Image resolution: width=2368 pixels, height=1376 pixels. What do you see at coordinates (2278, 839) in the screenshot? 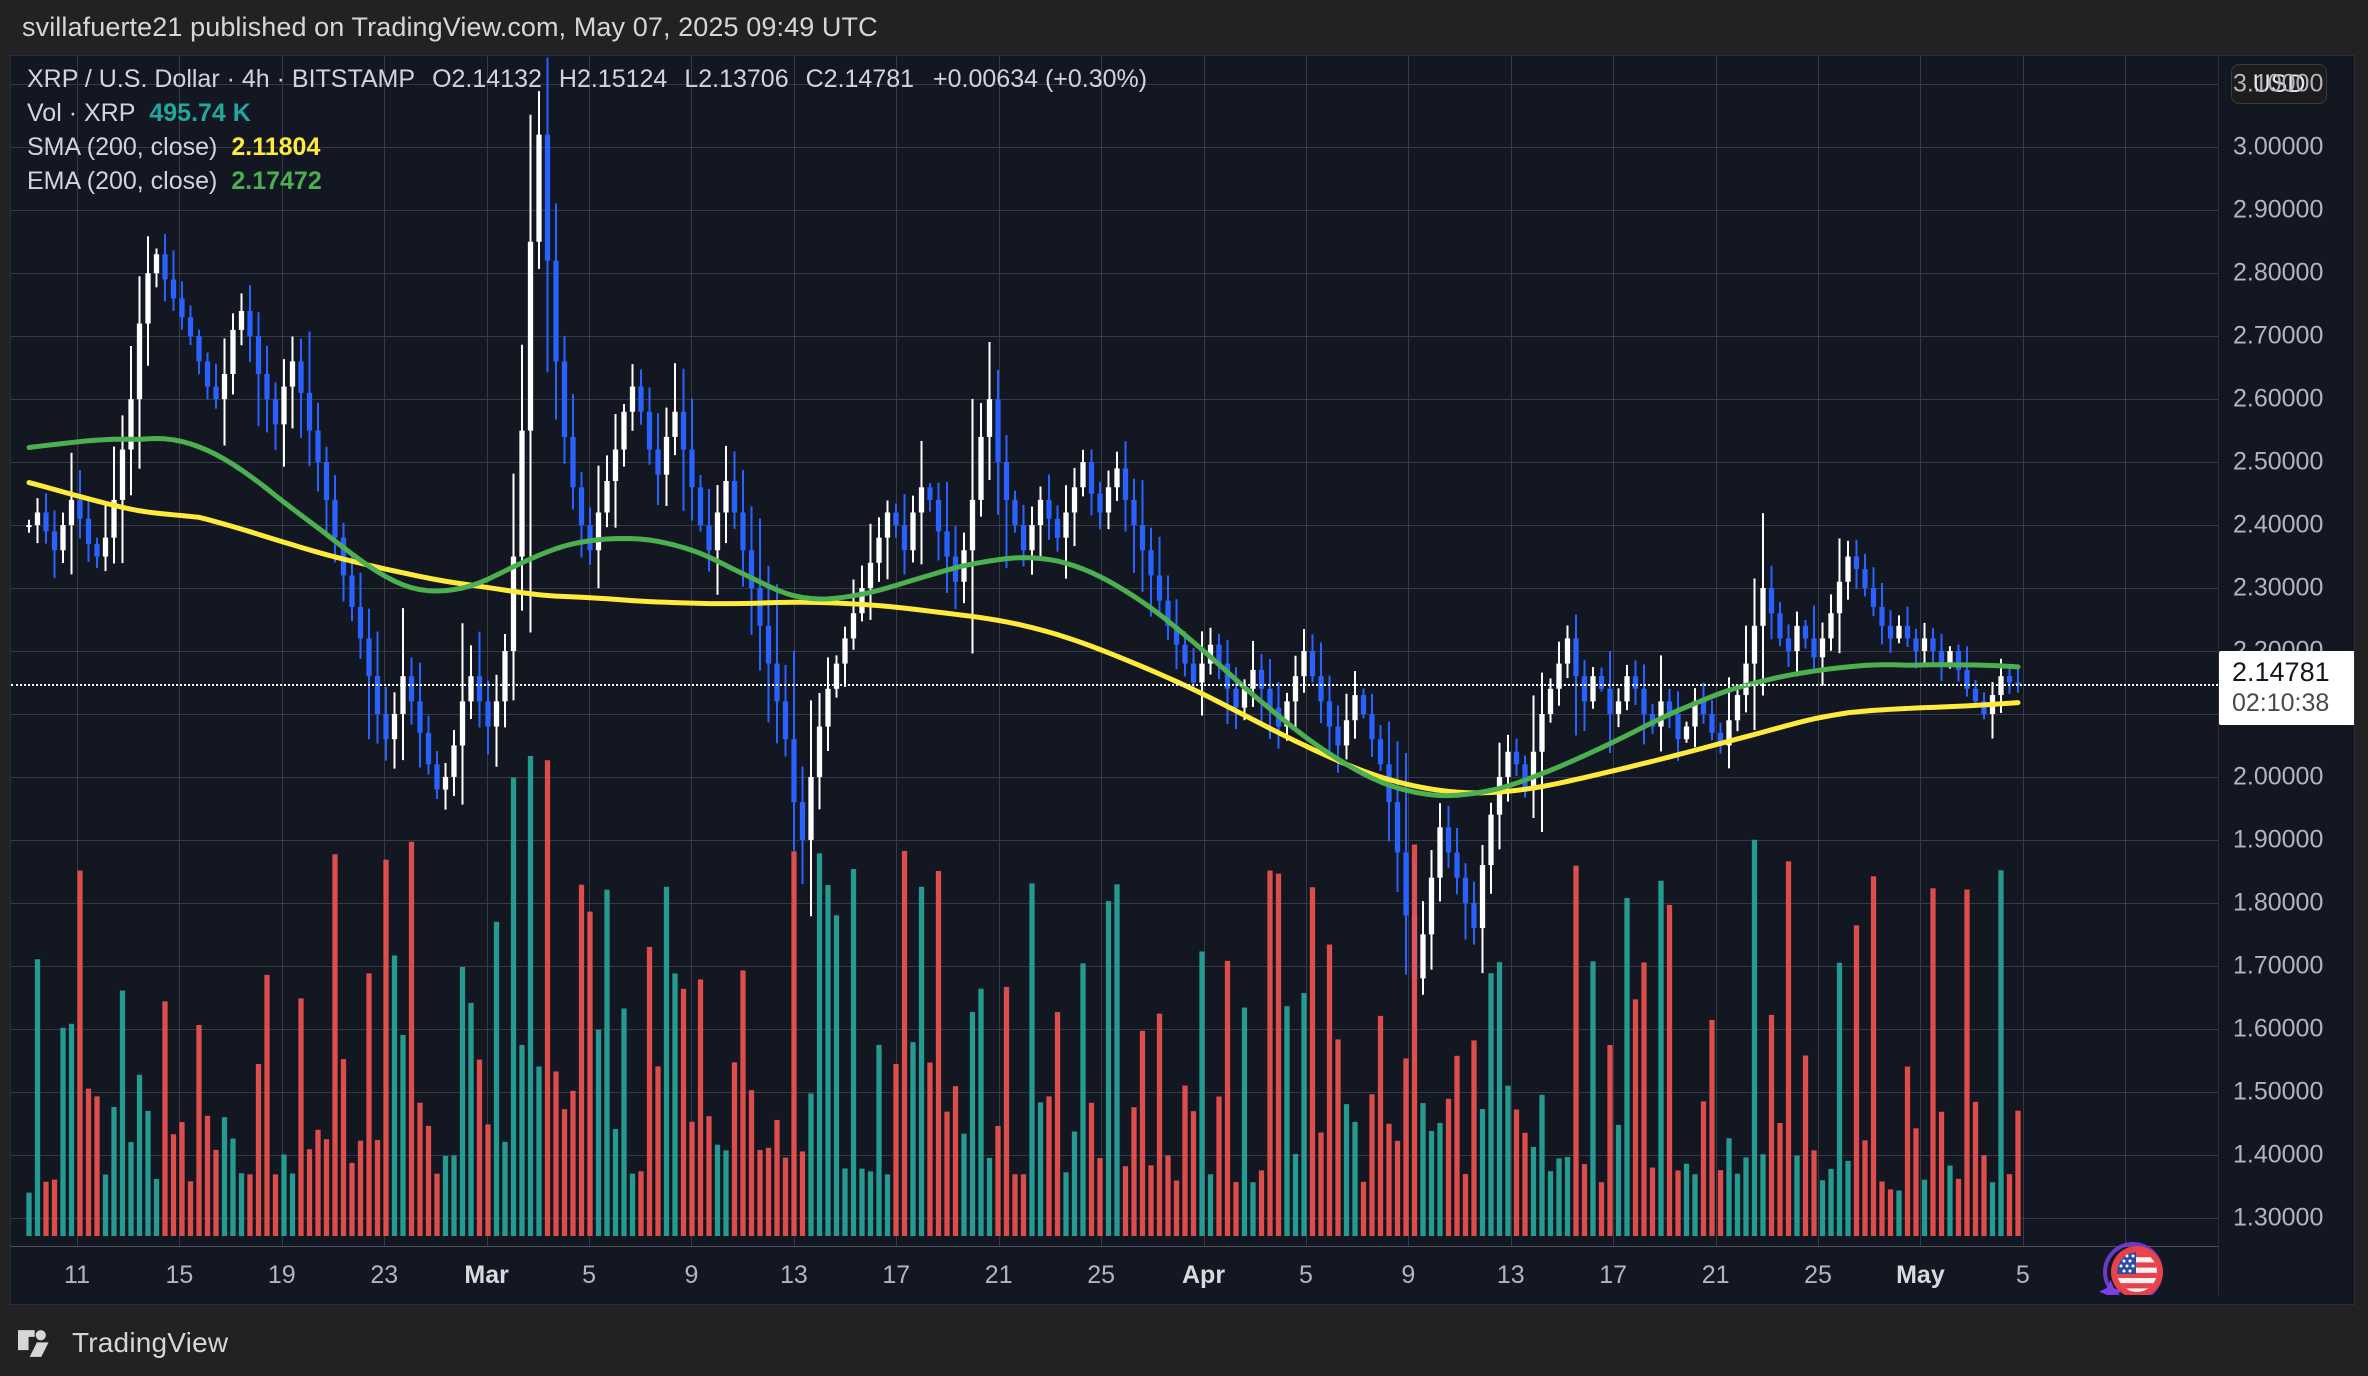
I see `price-axis-tick: 1.90000` at bounding box center [2278, 839].